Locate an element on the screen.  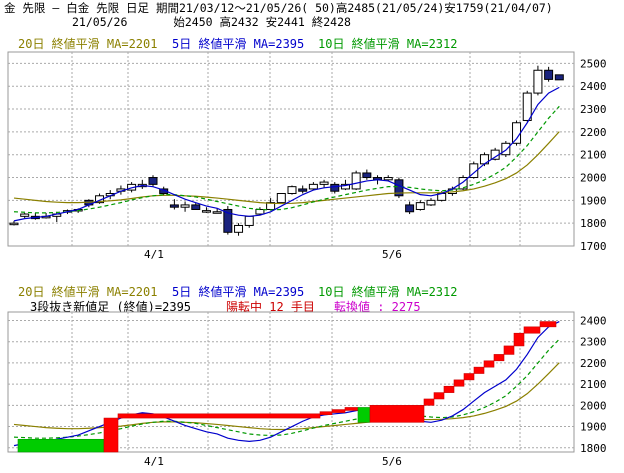
bottom-y-tick-label: 1800 is located at coordinates (593, 448).